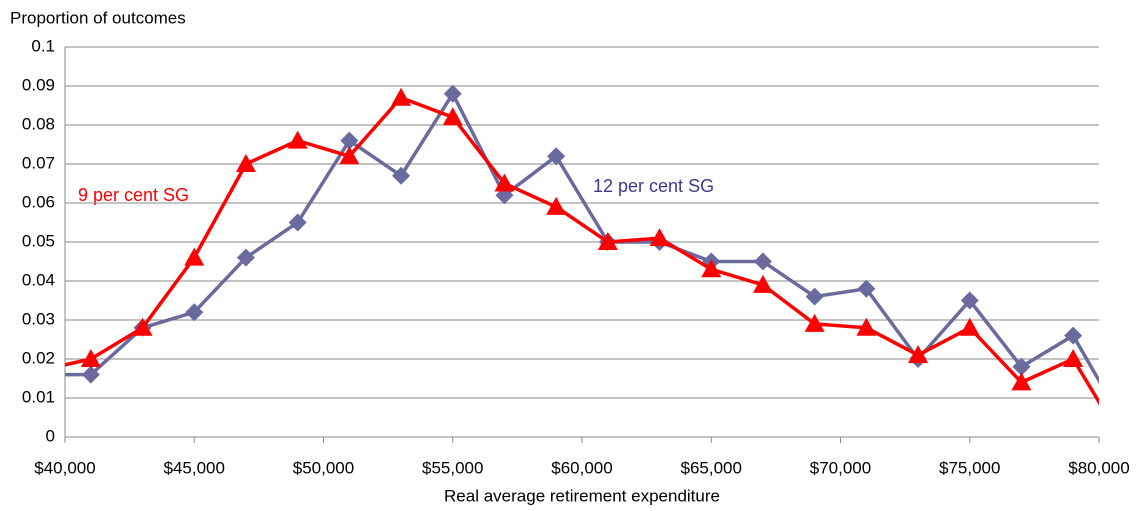 This screenshot has width=1141, height=511. What do you see at coordinates (323, 467) in the screenshot?
I see `x-tick-label: $50,000` at bounding box center [323, 467].